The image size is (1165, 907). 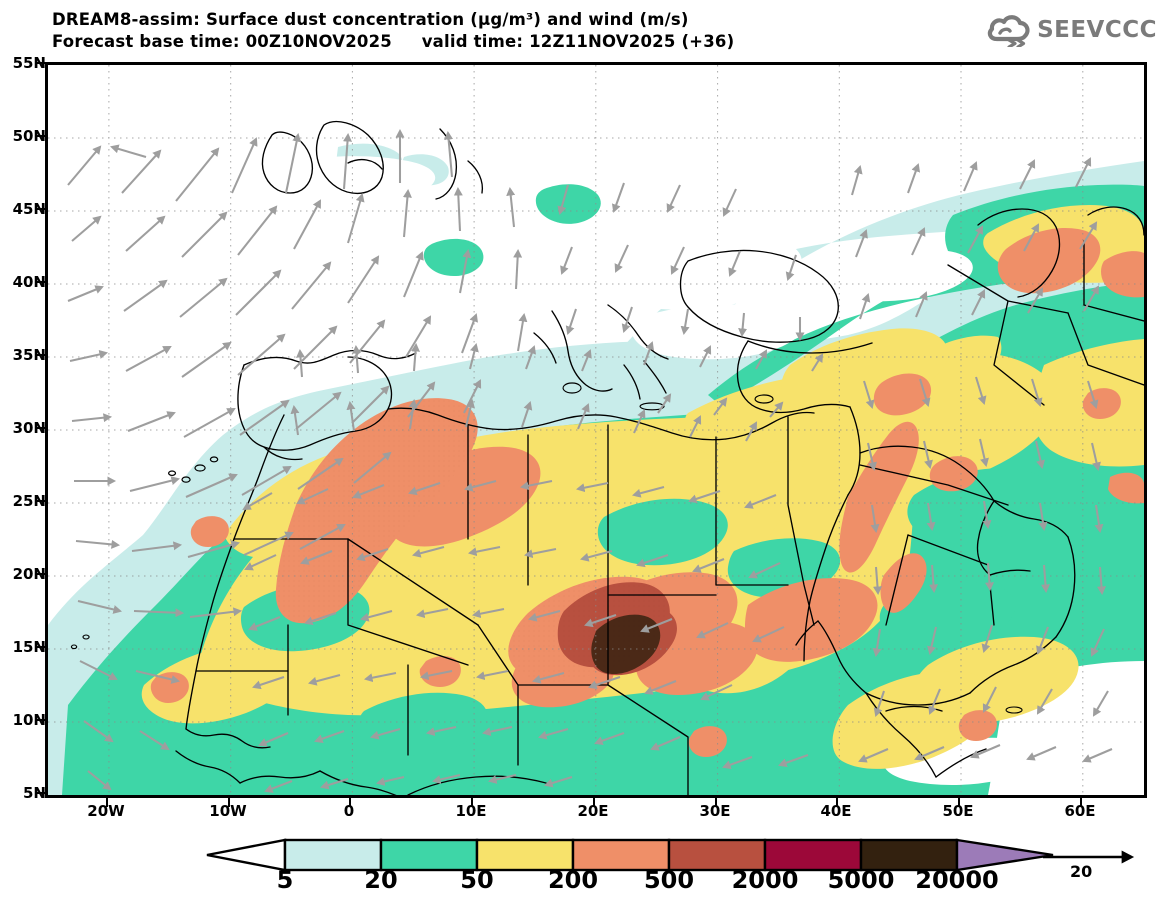 What do you see at coordinates (106, 811) in the screenshot?
I see `x-axis-label: 20W` at bounding box center [106, 811].